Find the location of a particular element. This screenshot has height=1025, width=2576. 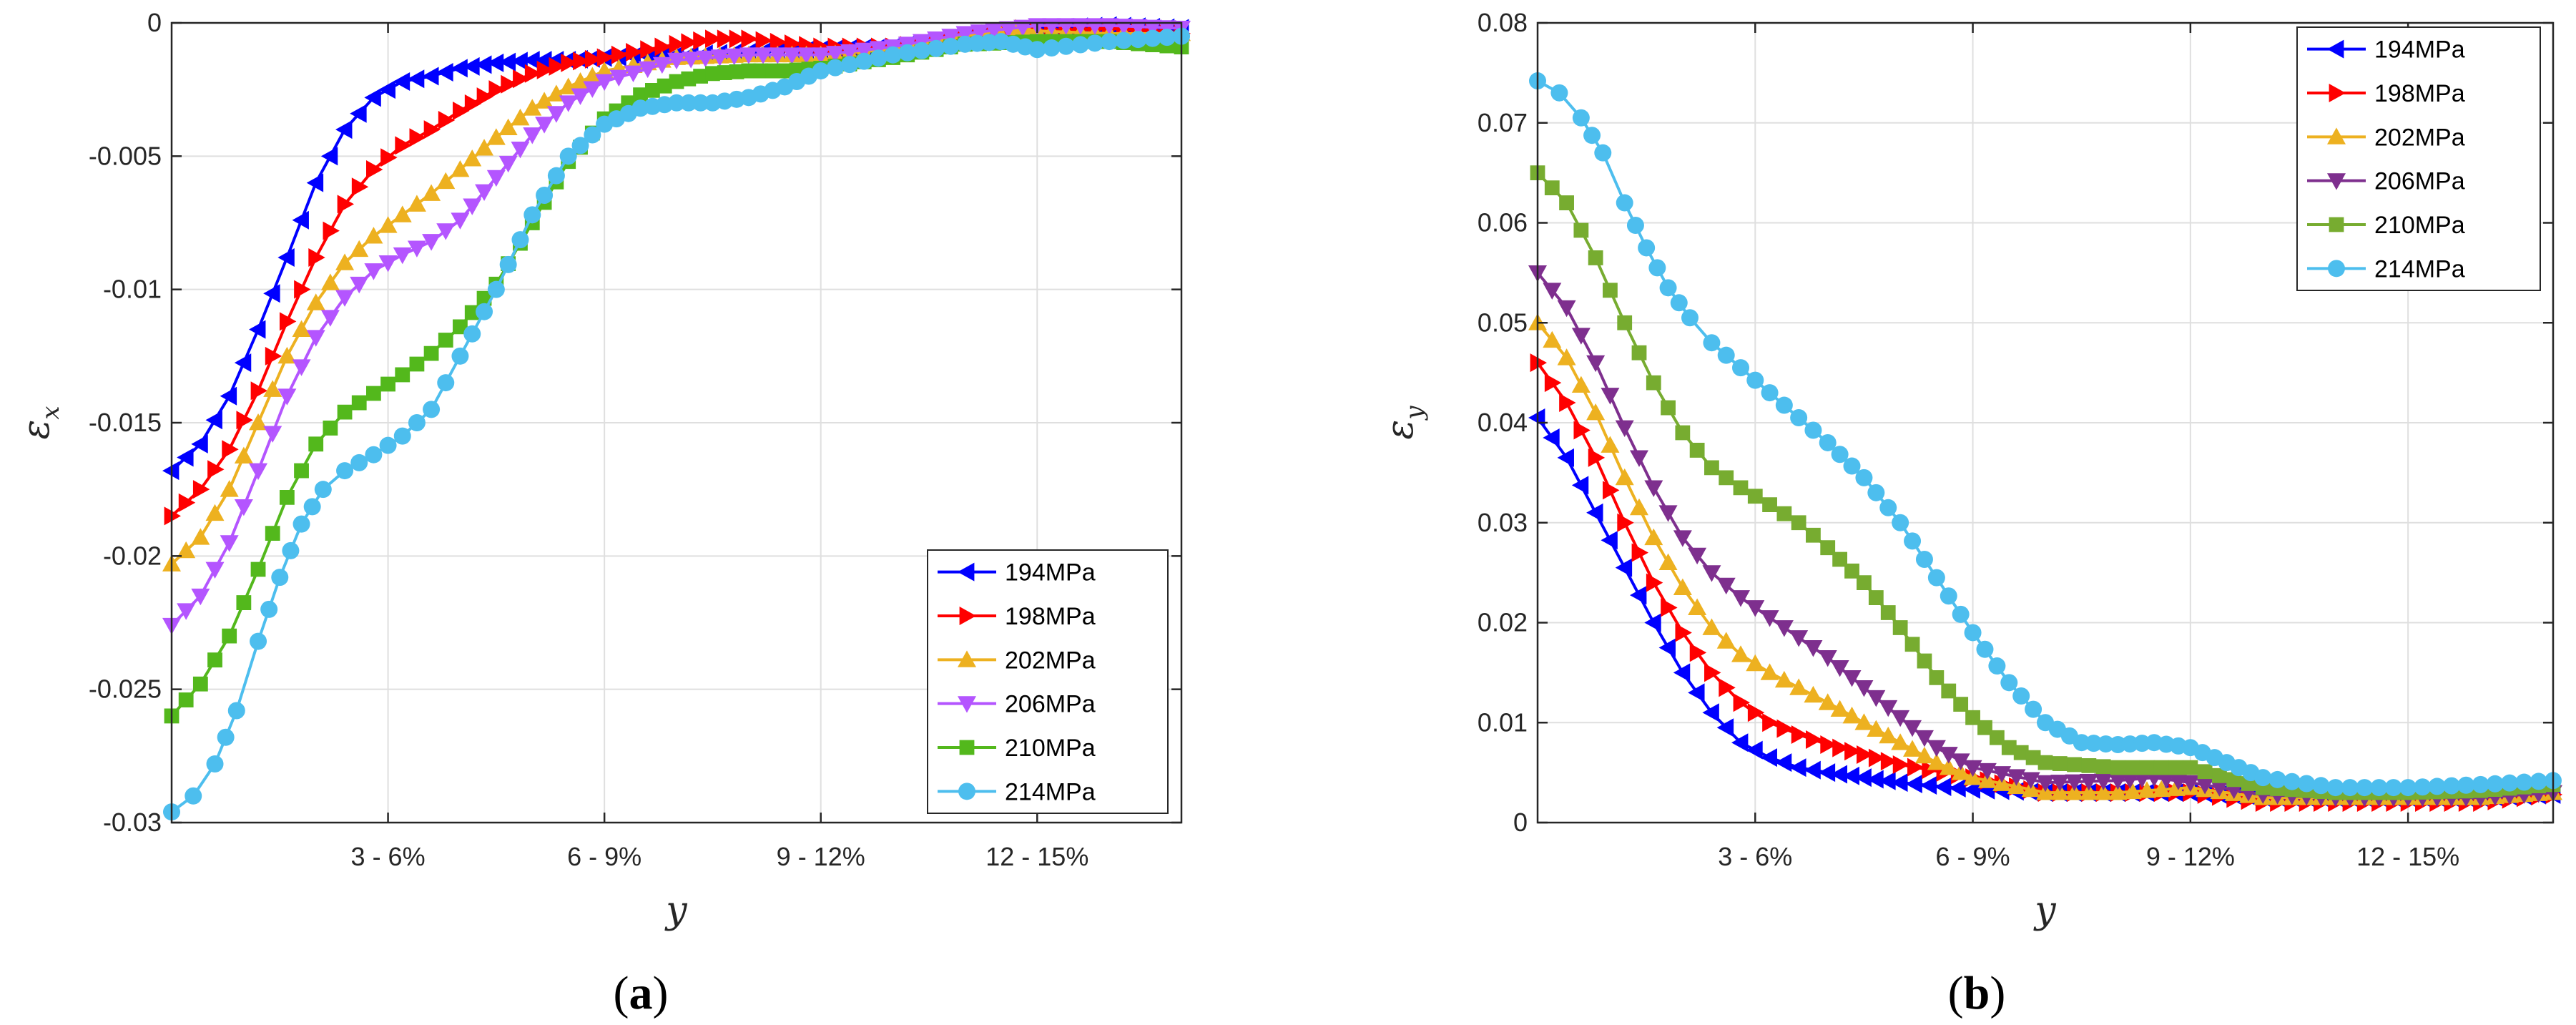

legend-label: 198MPa is located at coordinates (2419, 93).